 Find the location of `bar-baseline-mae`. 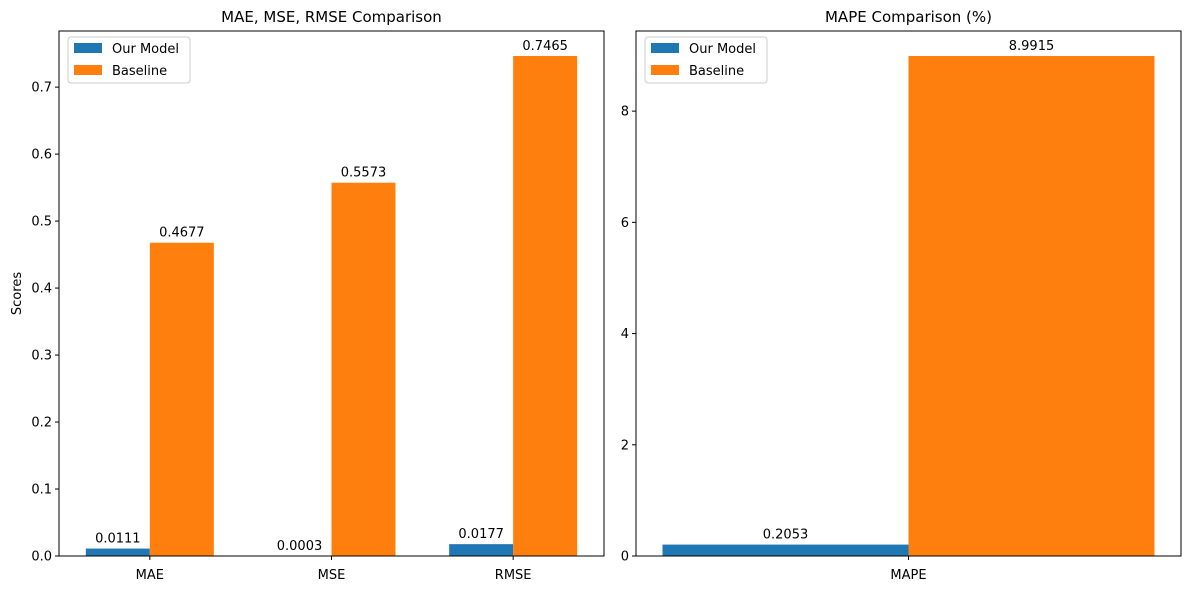

bar-baseline-mae is located at coordinates (181, 399).